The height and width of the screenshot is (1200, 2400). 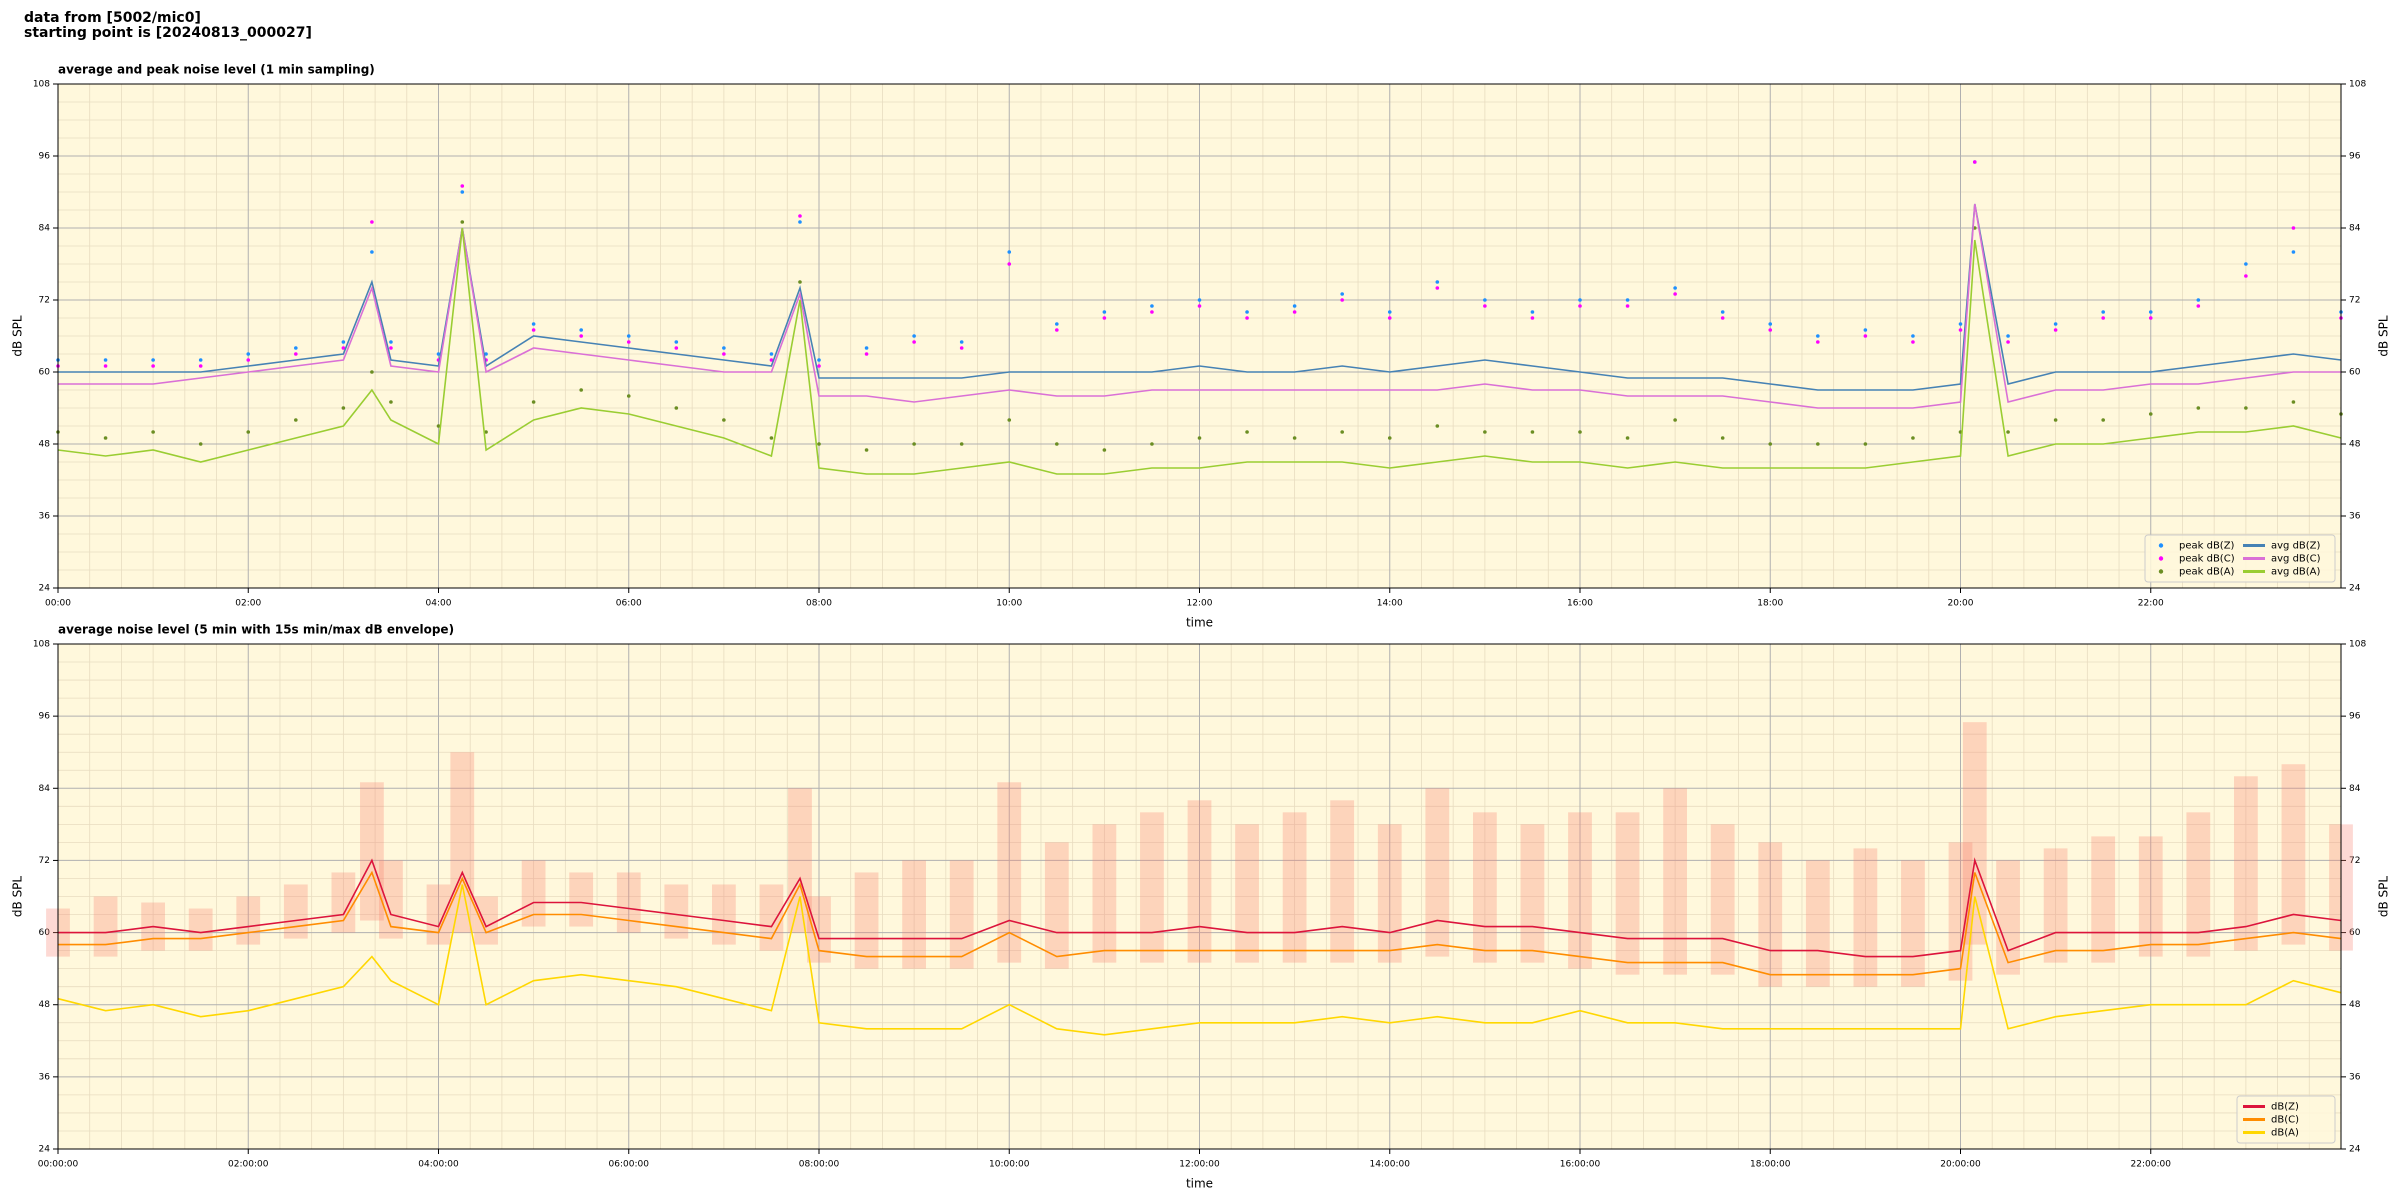 What do you see at coordinates (2354, 861) in the screenshot?
I see `y2-tick-label: 72` at bounding box center [2354, 861].